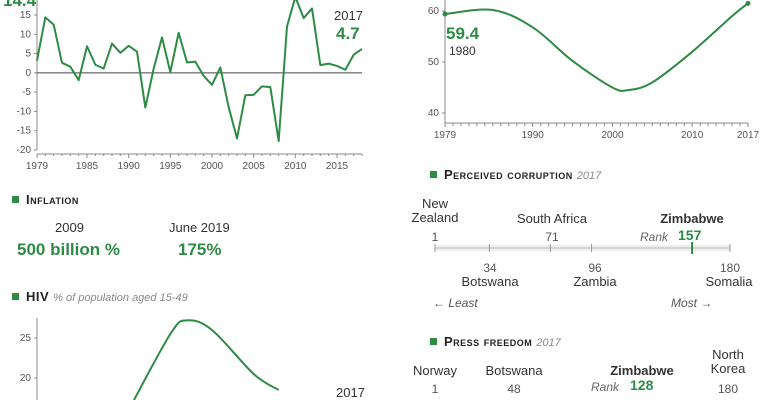  What do you see at coordinates (748, 3) in the screenshot?
I see `life-end-point` at bounding box center [748, 3].